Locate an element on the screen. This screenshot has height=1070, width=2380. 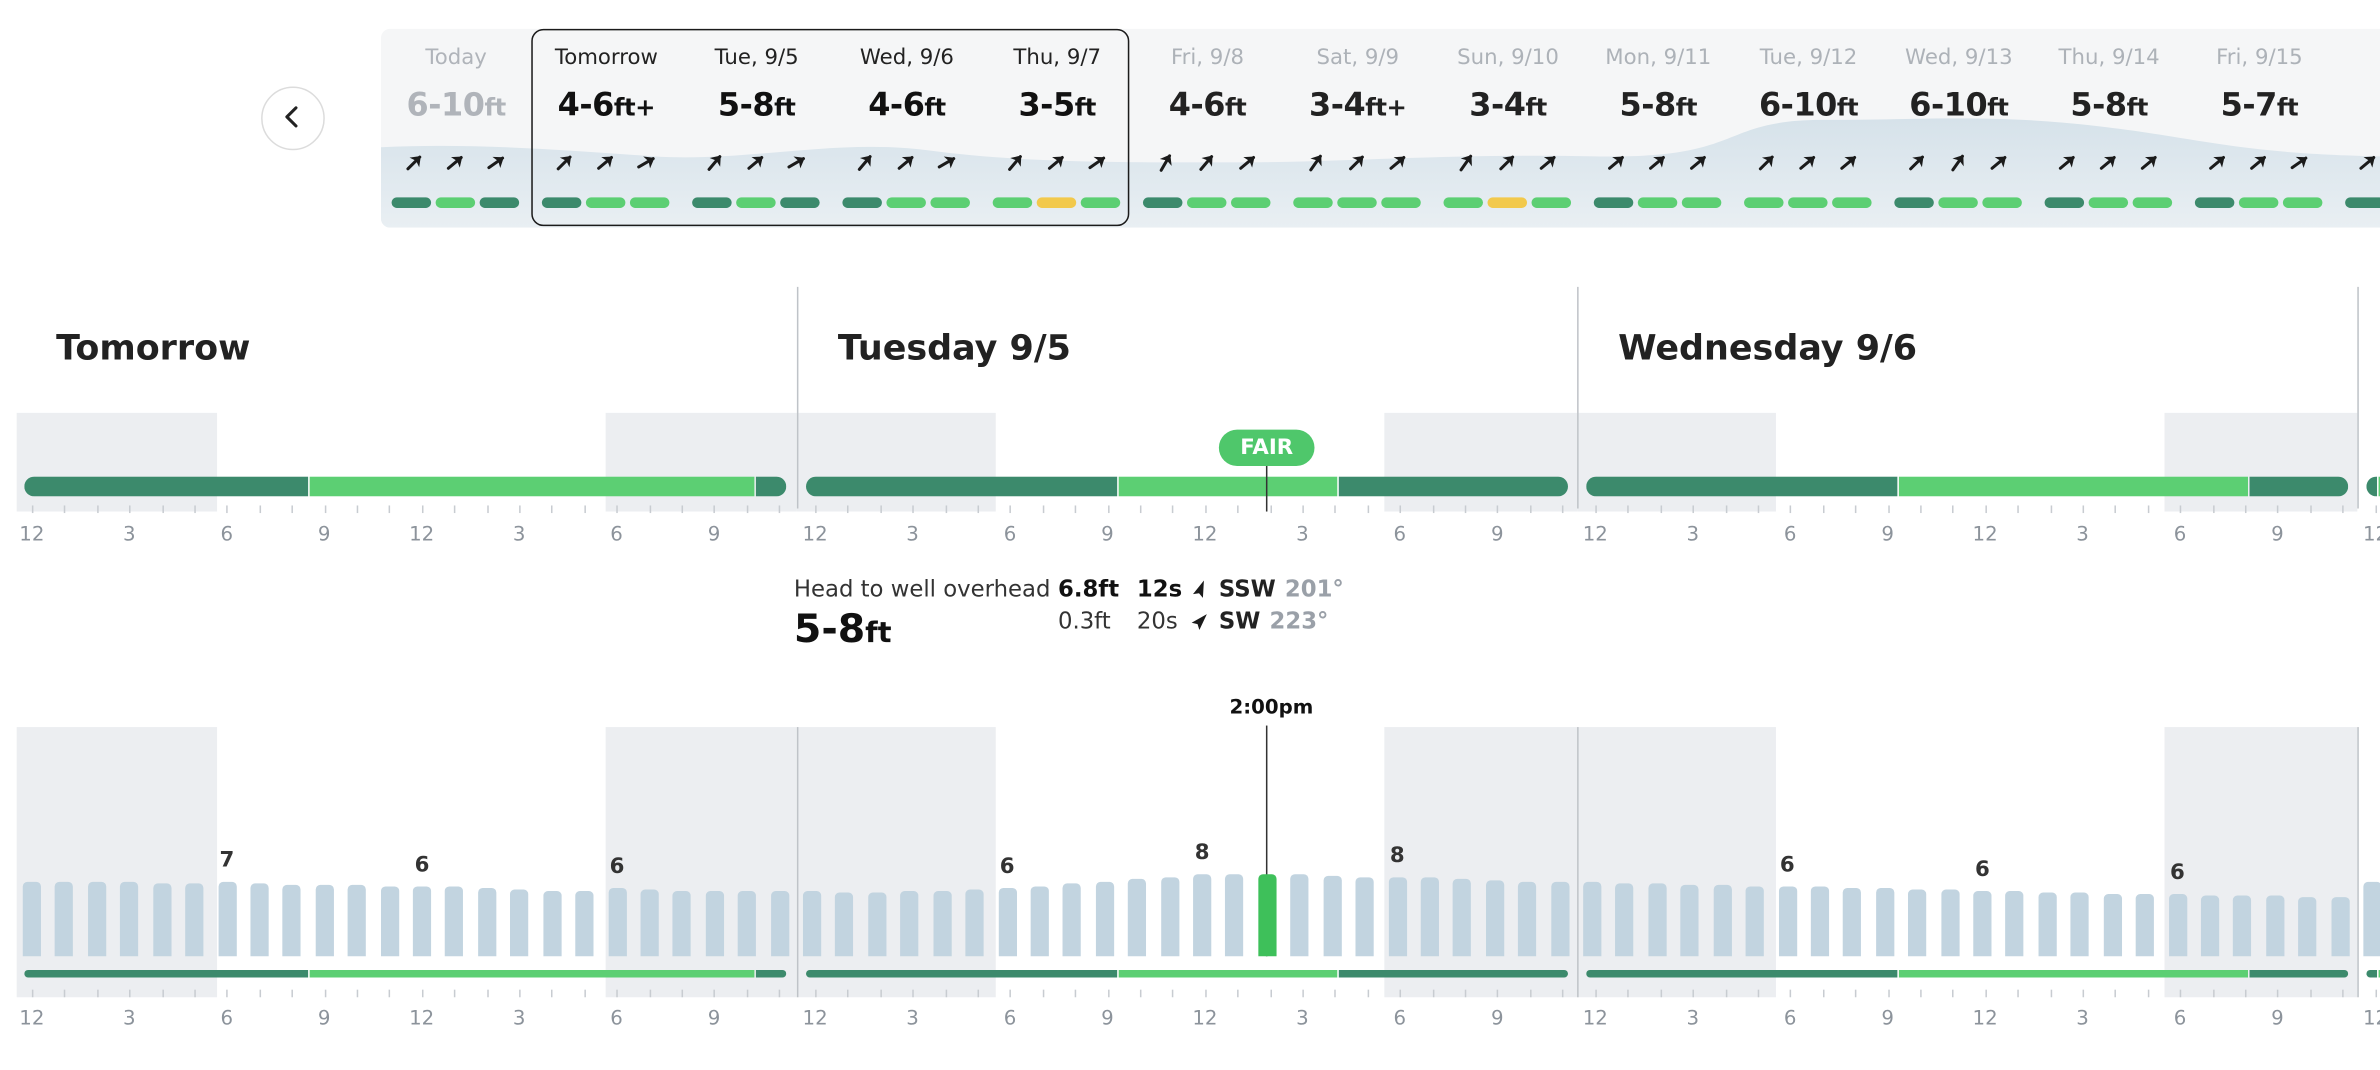
forecast-day-11: Thu, 9/14 5-8ft is located at coordinates (2109, 128).